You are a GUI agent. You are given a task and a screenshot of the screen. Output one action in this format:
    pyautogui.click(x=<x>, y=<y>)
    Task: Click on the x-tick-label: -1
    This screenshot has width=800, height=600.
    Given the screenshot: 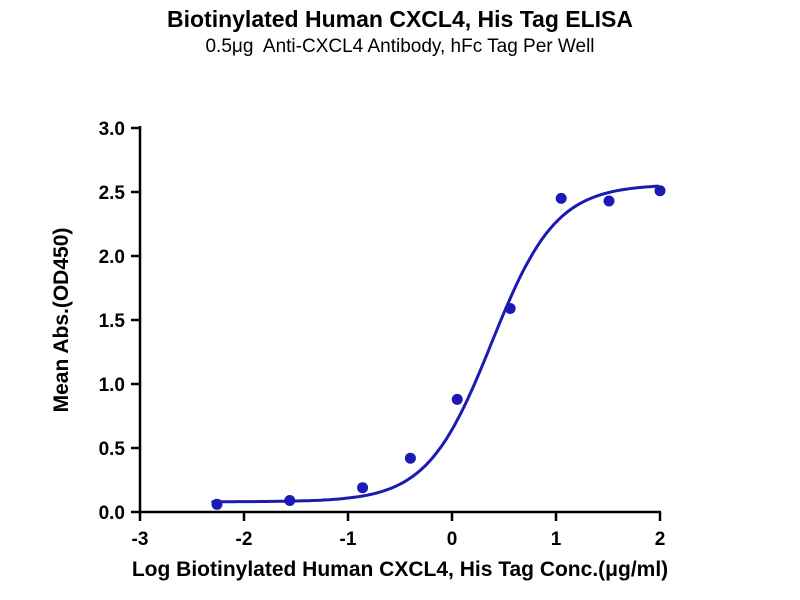 What is the action you would take?
    pyautogui.click(x=348, y=539)
    